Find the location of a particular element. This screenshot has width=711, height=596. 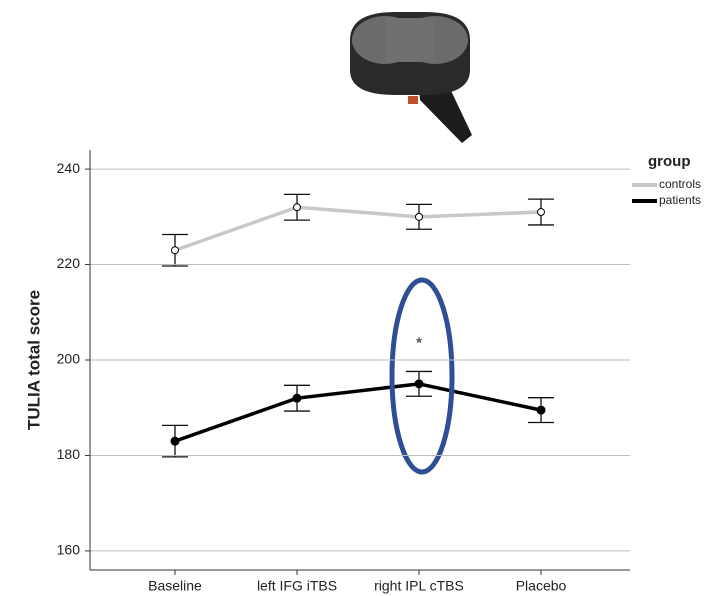

y-tick-label: 240 is located at coordinates (69, 168).